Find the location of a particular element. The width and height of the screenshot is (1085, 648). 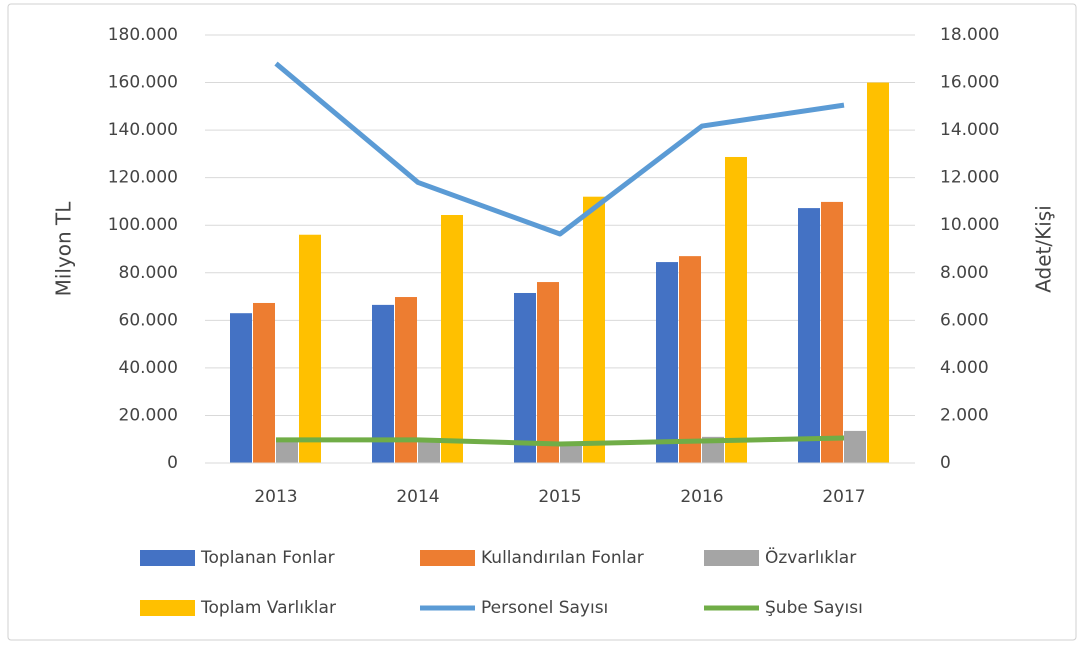

y2-tick-label: 6.000 is located at coordinates (964, 320).